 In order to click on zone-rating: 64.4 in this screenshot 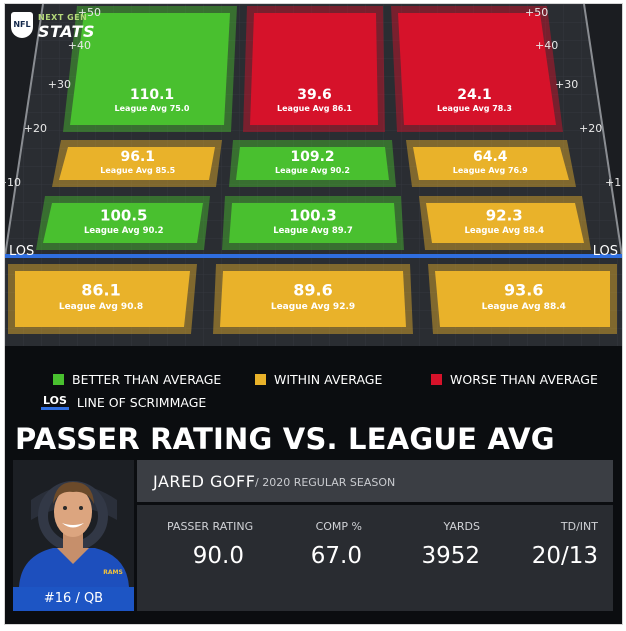, I will do `click(490, 157)`.